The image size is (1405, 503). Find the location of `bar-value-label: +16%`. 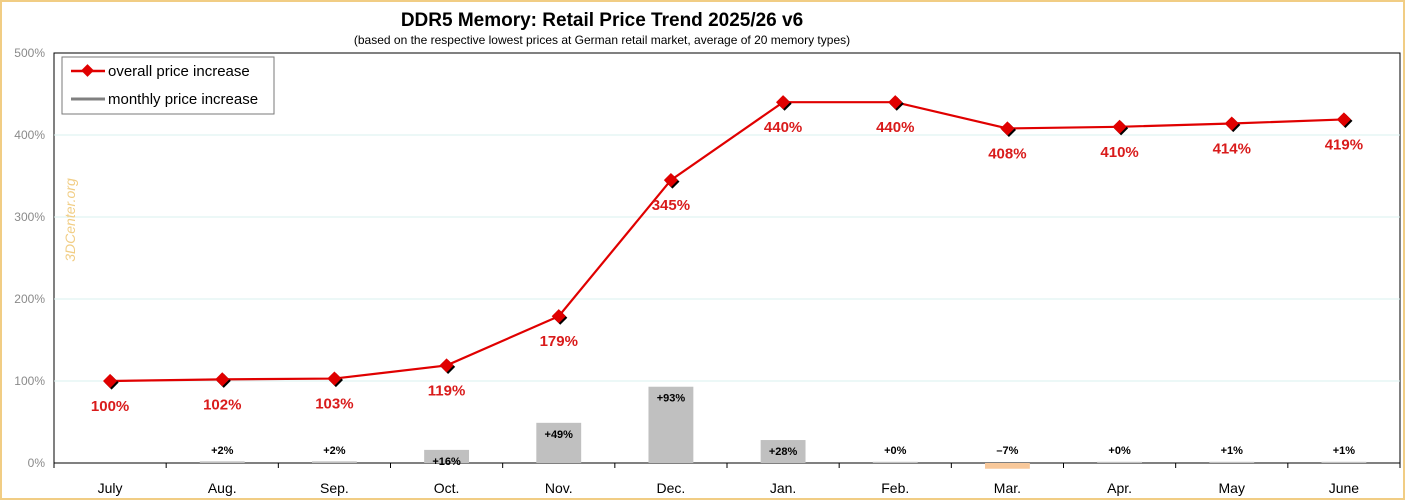

bar-value-label: +16% is located at coordinates (446, 462).